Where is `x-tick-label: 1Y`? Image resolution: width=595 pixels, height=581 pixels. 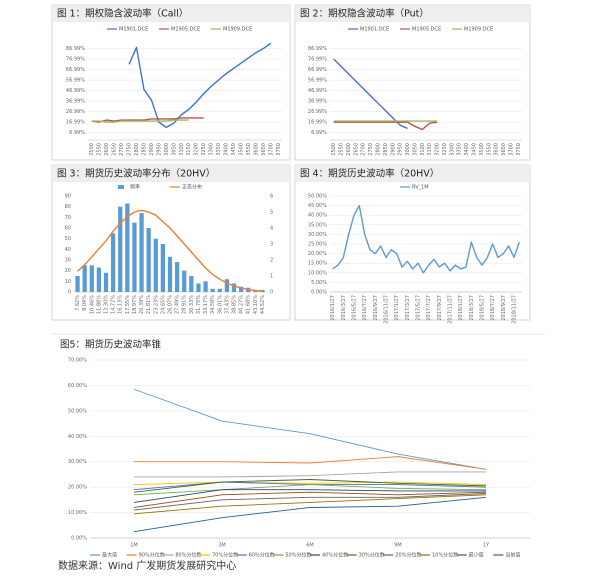 x-tick-label: 1Y is located at coordinates (486, 546).